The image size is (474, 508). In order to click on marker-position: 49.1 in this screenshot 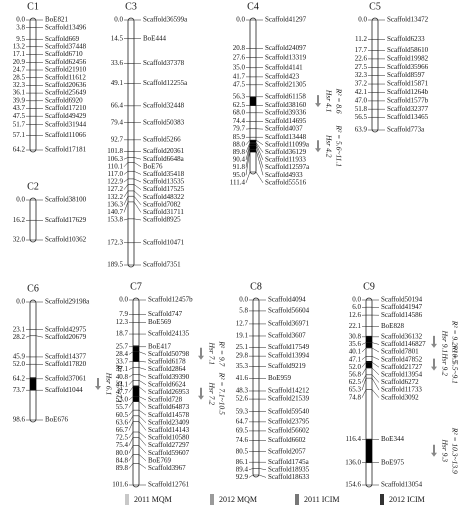, I will do `click(117, 83)`.